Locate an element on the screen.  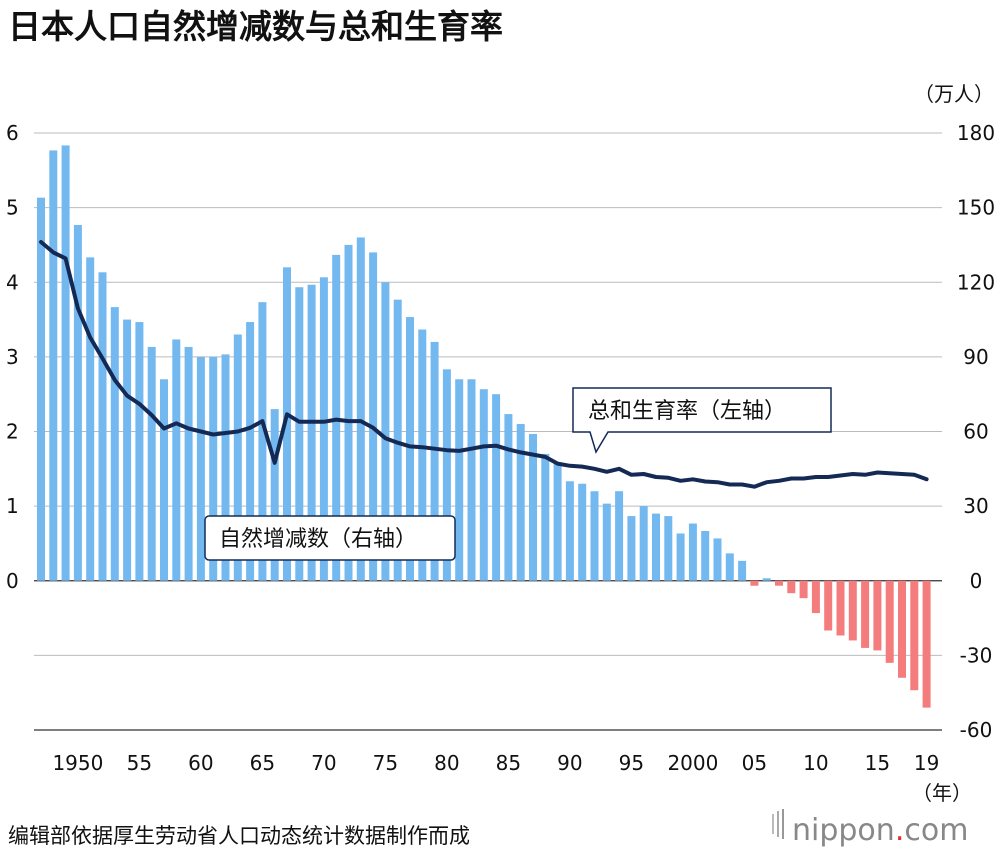
x-tick-label: 05 is located at coordinates (754, 763).